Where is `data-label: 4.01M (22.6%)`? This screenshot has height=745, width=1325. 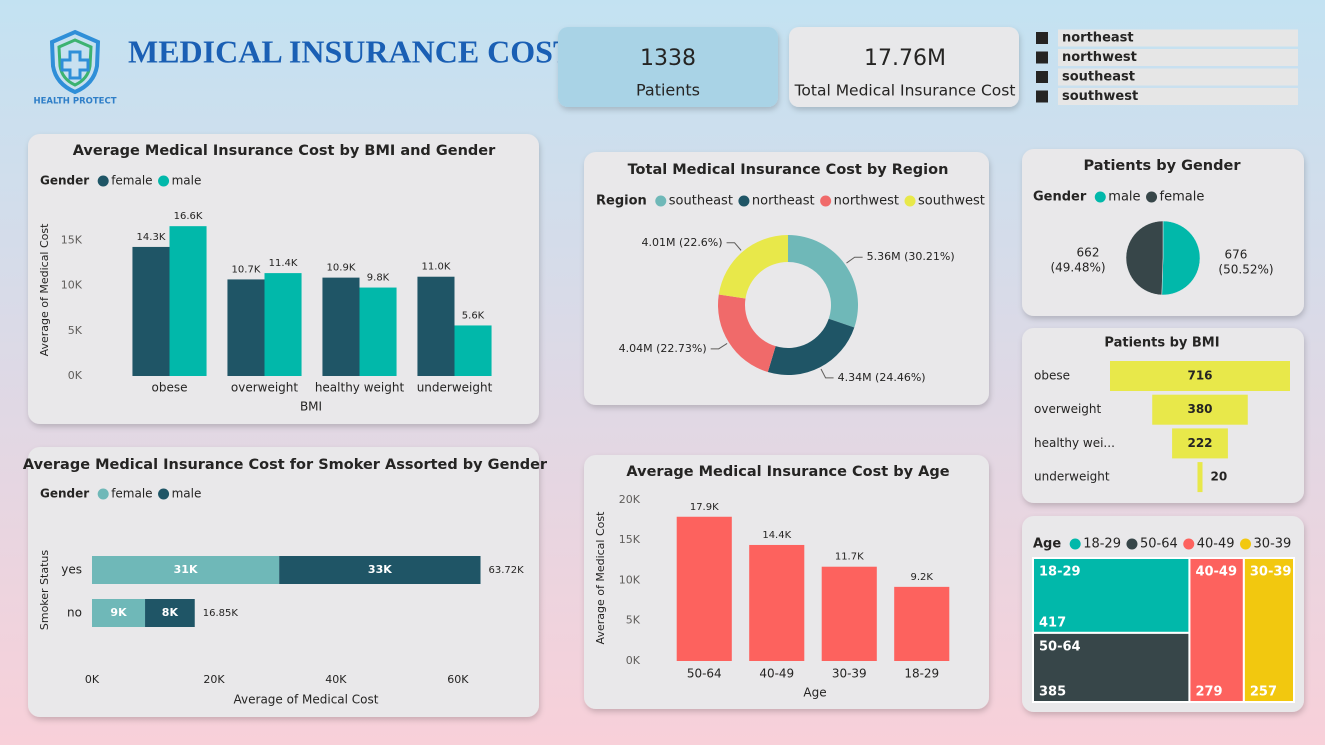
data-label: 4.01M (22.6%) is located at coordinates (682, 242).